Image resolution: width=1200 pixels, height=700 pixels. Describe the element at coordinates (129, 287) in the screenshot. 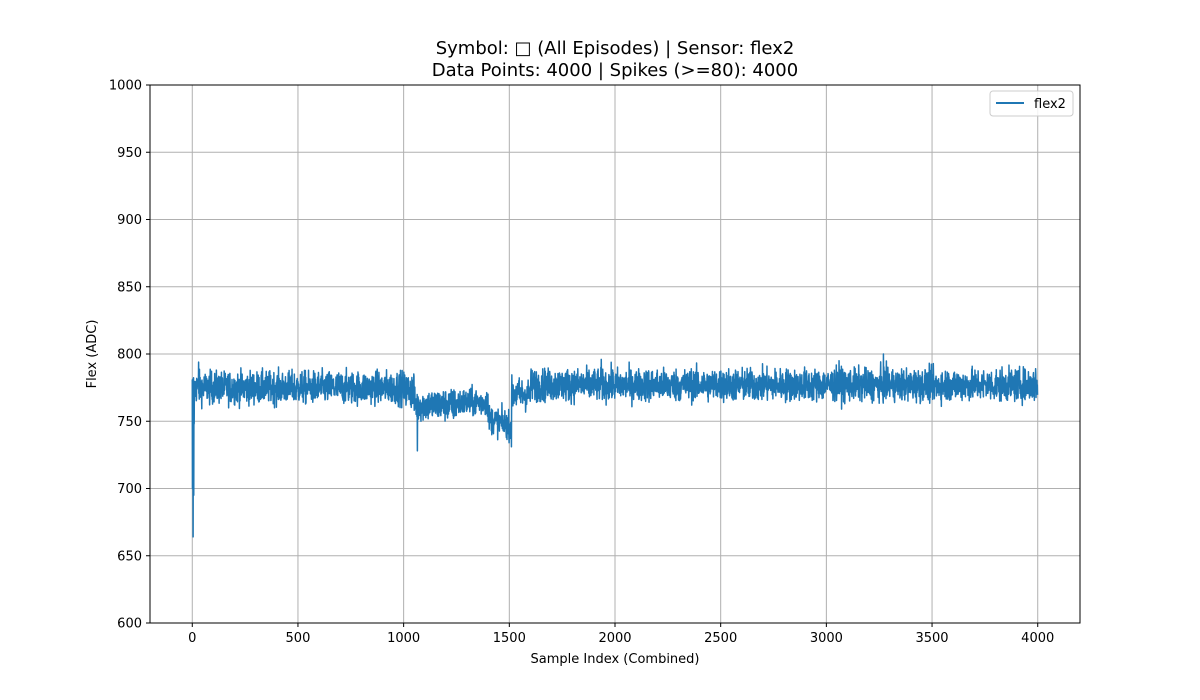

I see `y-tick-label-850: 850` at that location.